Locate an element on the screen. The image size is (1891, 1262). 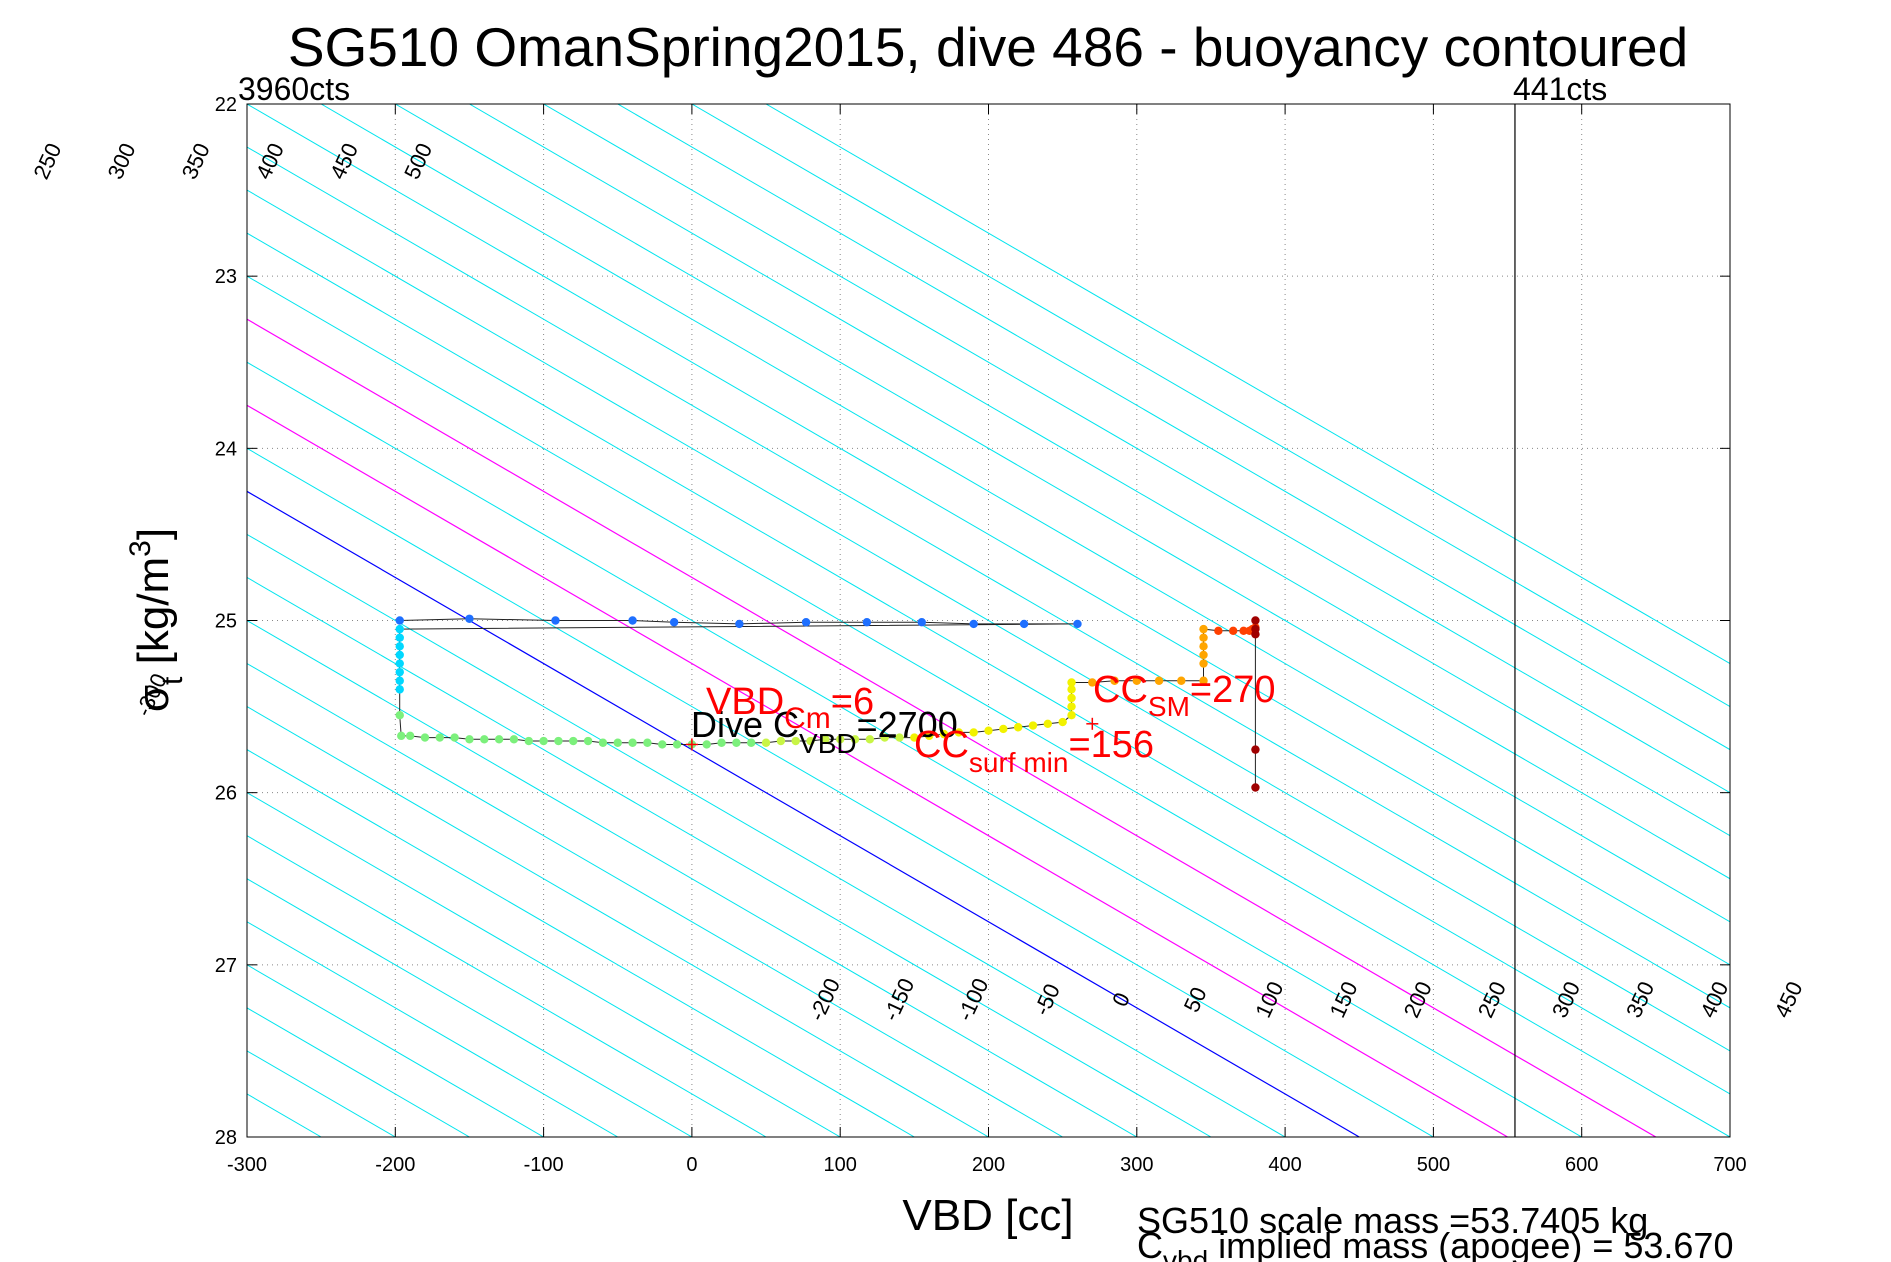
implied-mass-sub: vbd is located at coordinates (1185, 1253).